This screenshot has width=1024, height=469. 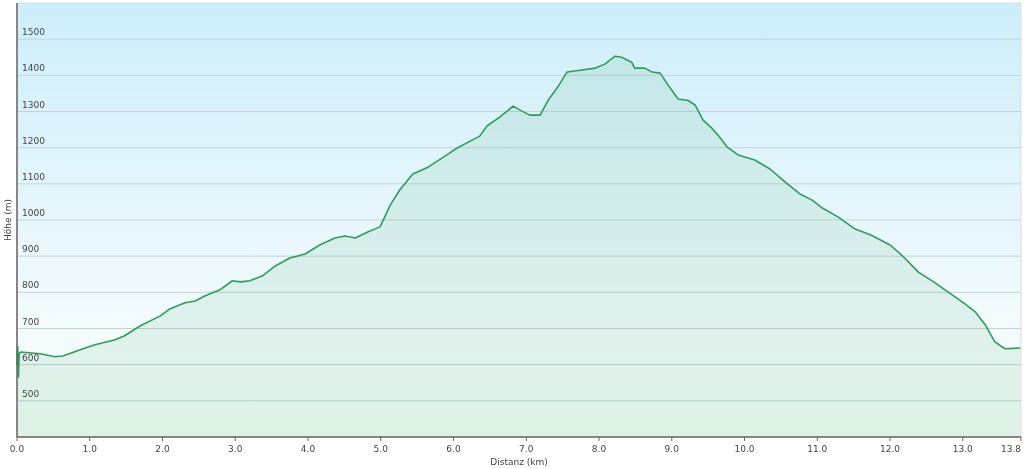 What do you see at coordinates (34, 32) in the screenshot?
I see `y-tick-label: 1500` at bounding box center [34, 32].